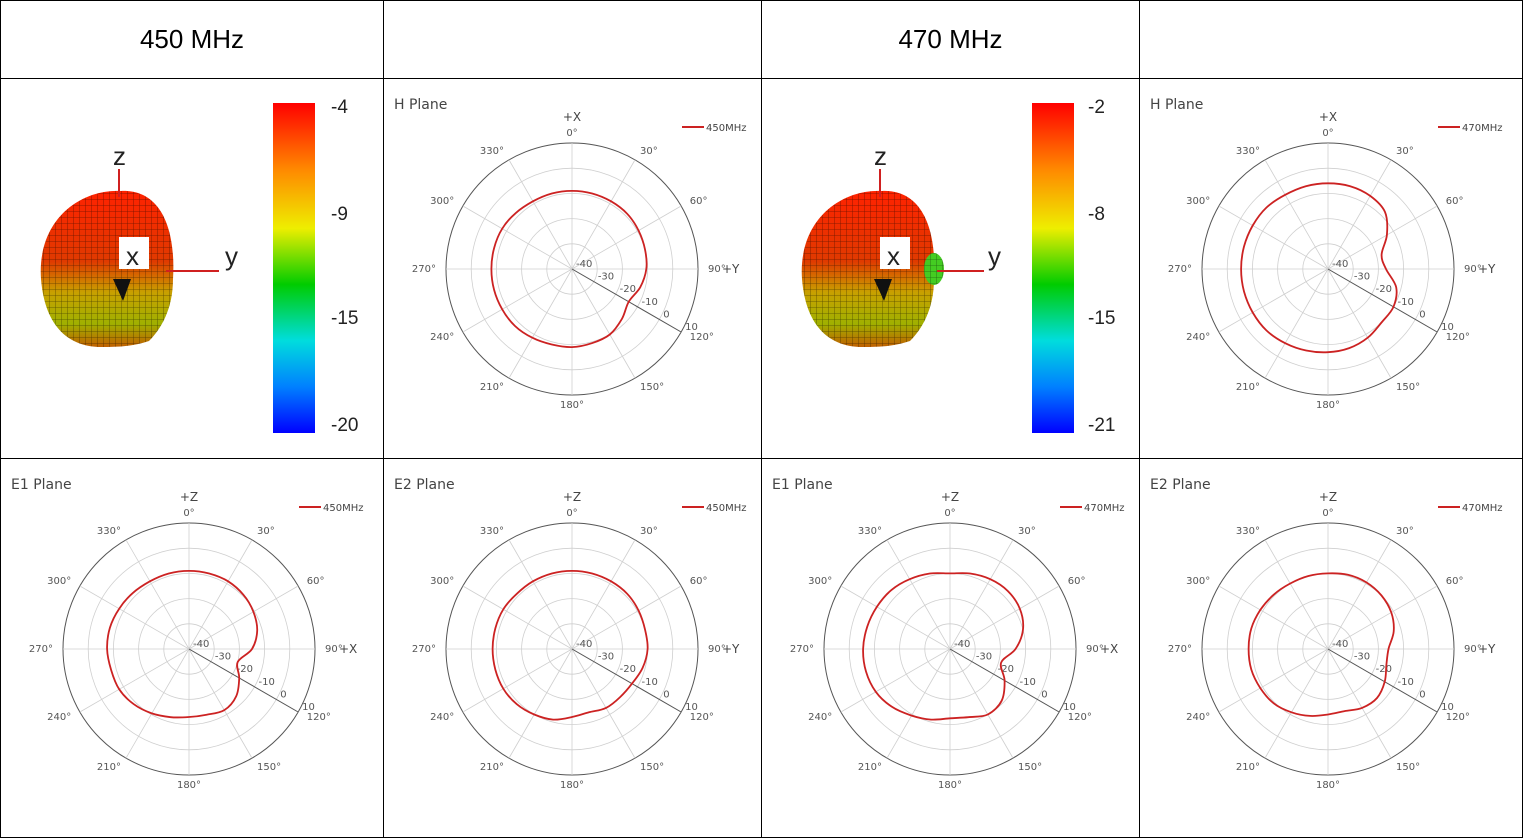 This screenshot has height=838, width=1523. Describe the element at coordinates (424, 485) in the screenshot. I see `polar-title: E2 Plane` at that location.